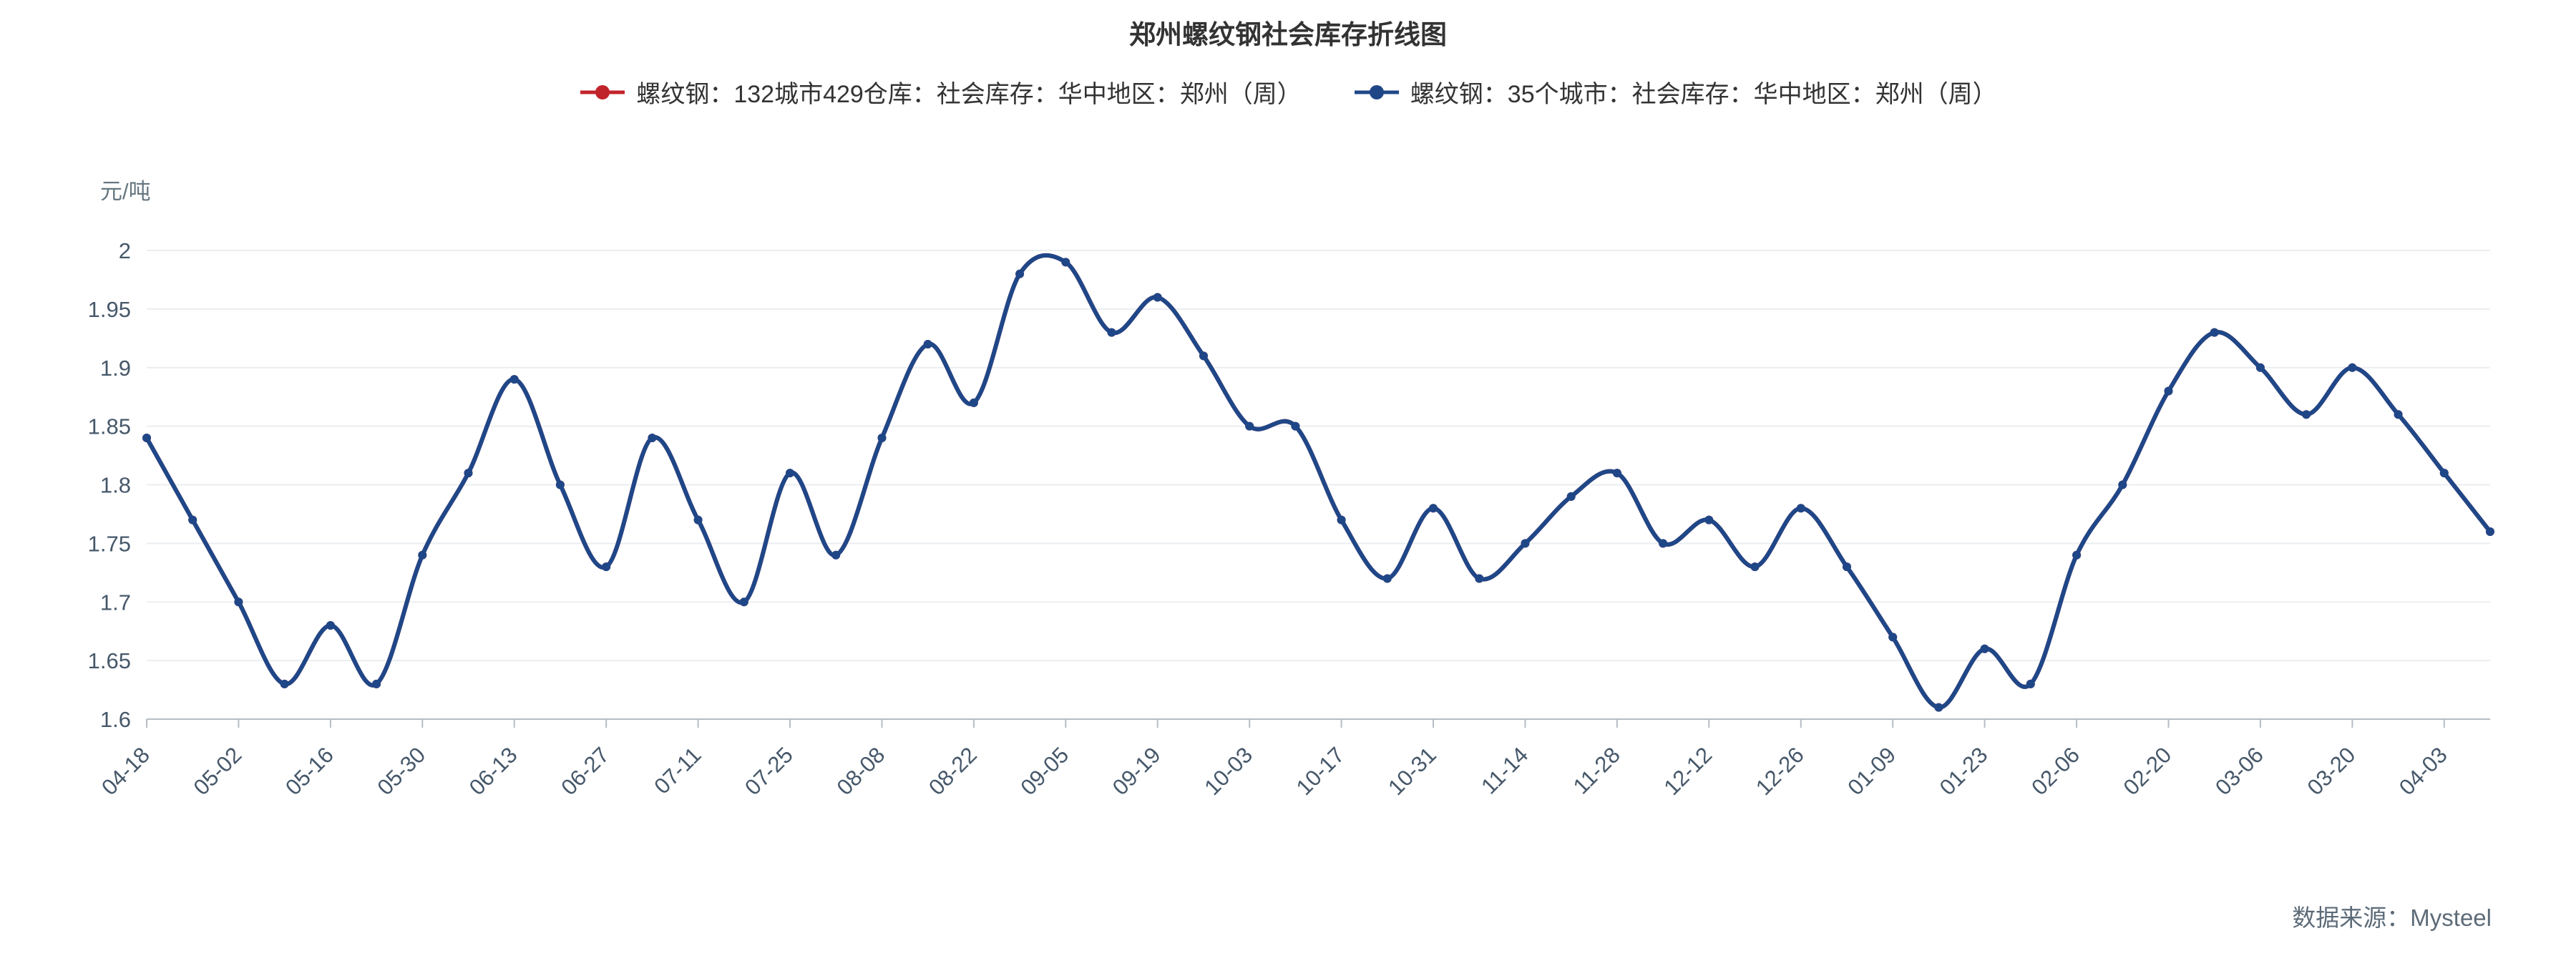 Image resolution: width=2576 pixels, height=966 pixels. I want to click on legend-item-0: 螺纹钢：132城市429仓库：社会库存：华中地区：郑州（周）, so click(940, 91).